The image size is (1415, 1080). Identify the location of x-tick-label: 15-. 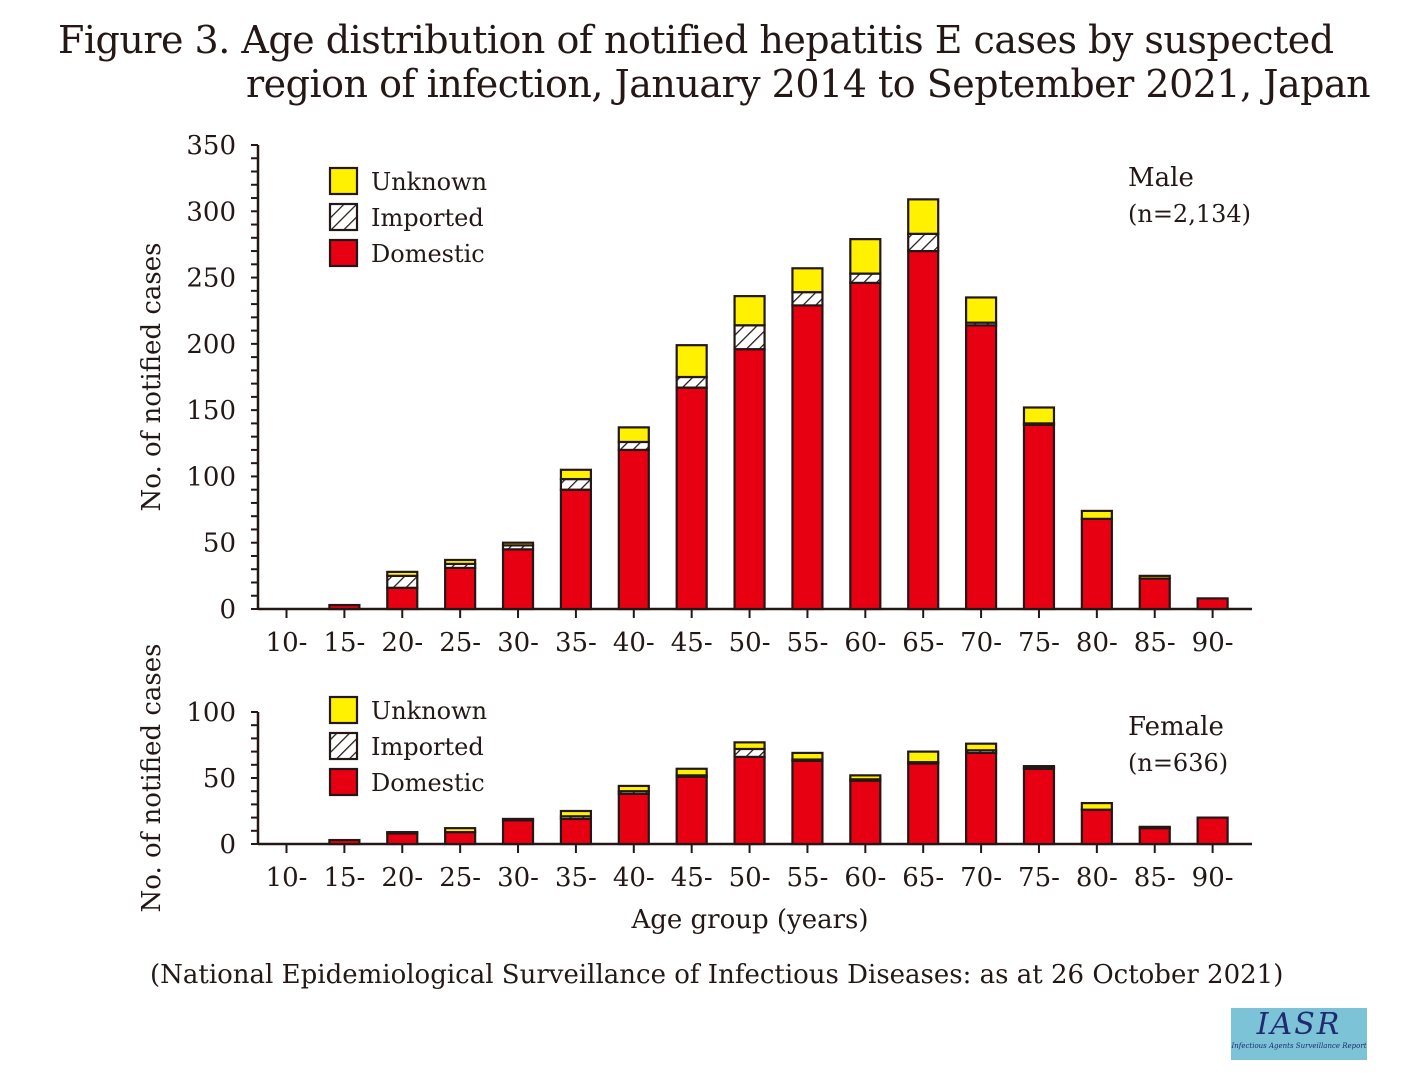
(344, 878).